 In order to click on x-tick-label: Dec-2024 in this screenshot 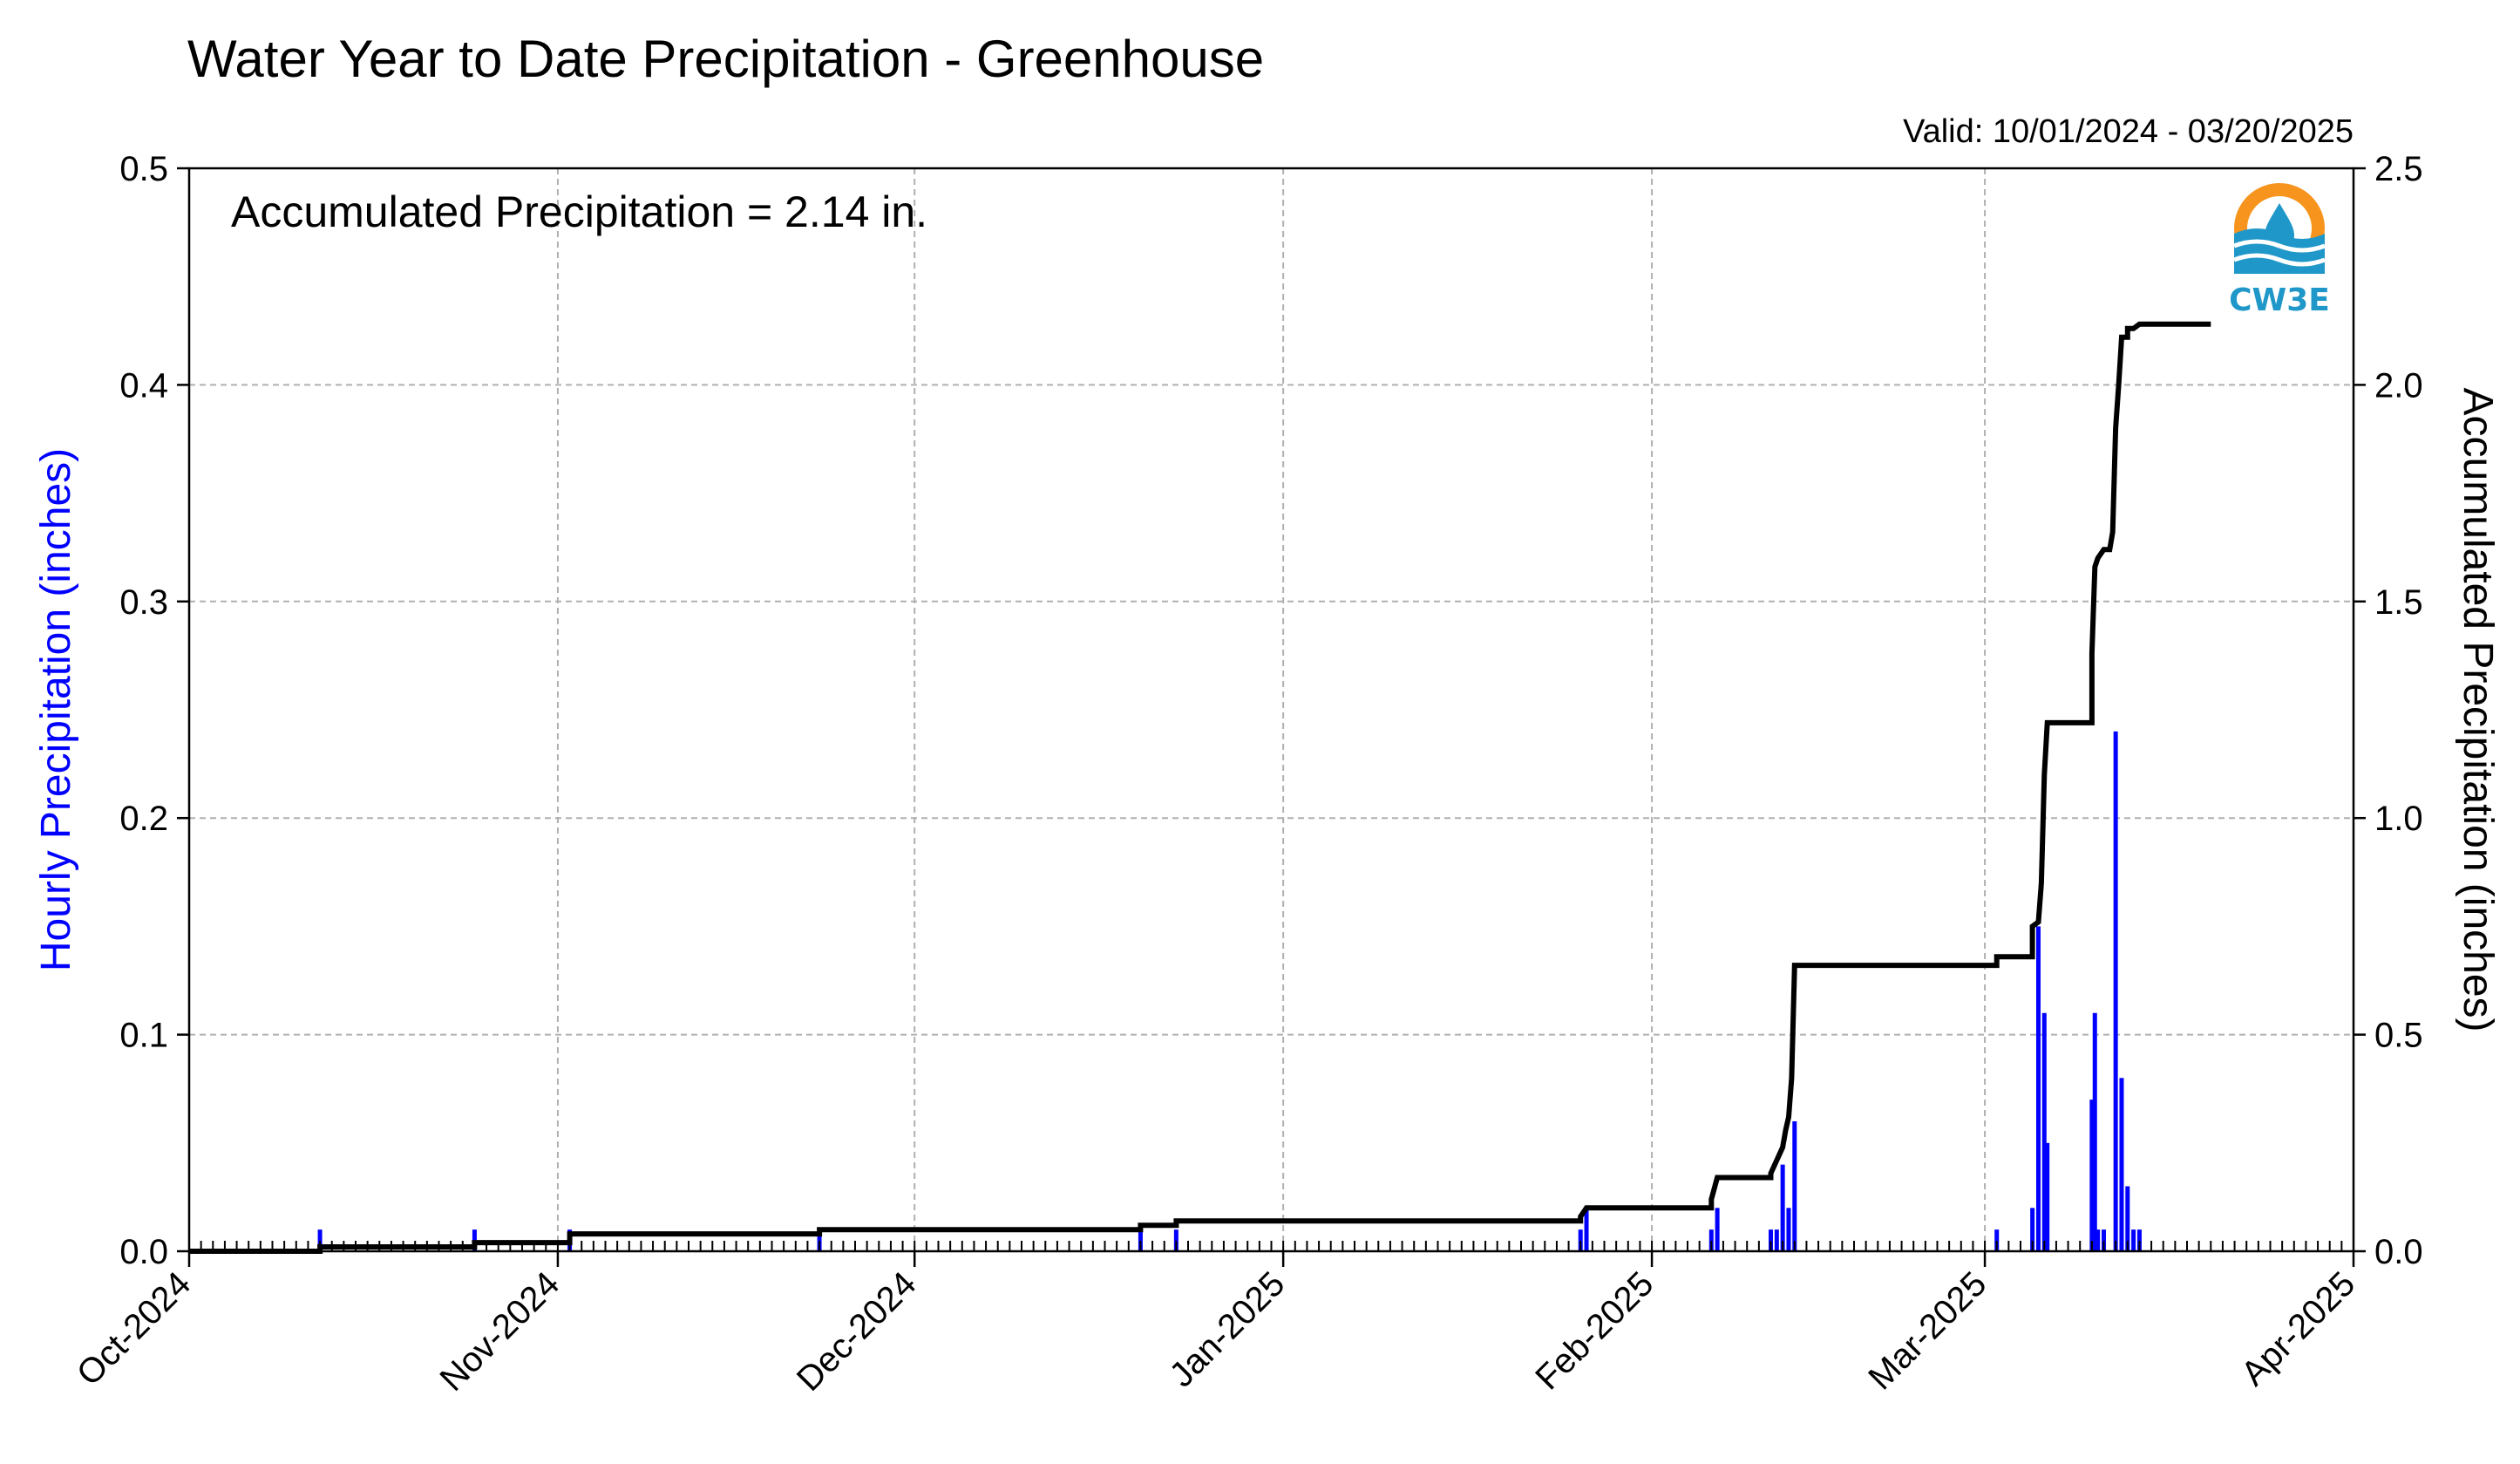, I will do `click(857, 1332)`.